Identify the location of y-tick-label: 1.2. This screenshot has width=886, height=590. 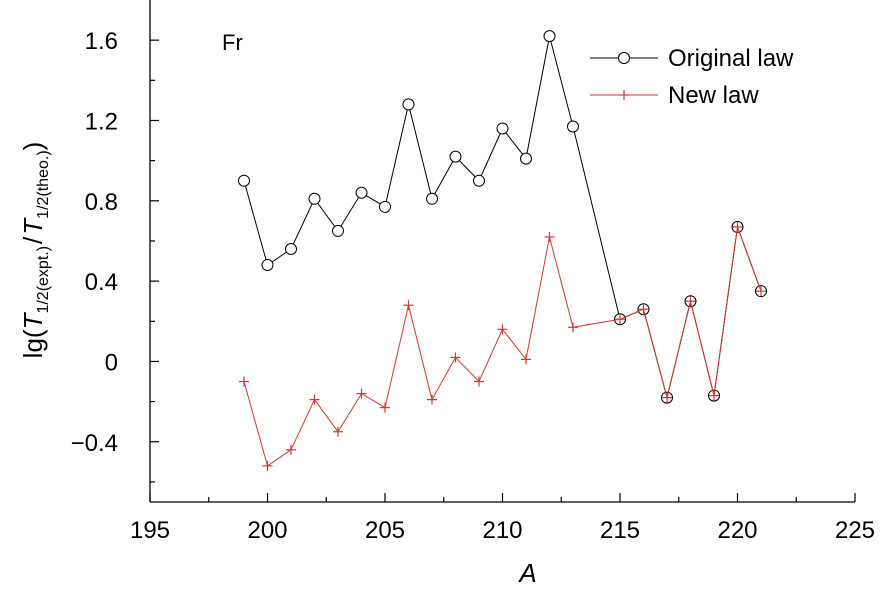
(101, 121).